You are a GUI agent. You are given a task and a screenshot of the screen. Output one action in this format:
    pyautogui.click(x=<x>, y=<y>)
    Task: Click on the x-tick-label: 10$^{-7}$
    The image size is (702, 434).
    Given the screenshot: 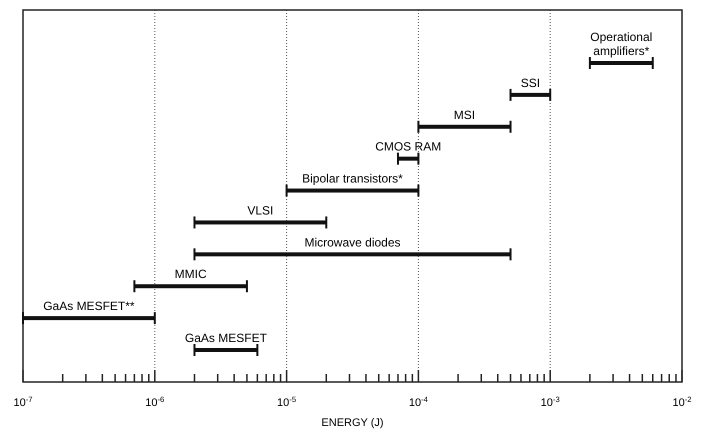 What is the action you would take?
    pyautogui.click(x=23, y=401)
    